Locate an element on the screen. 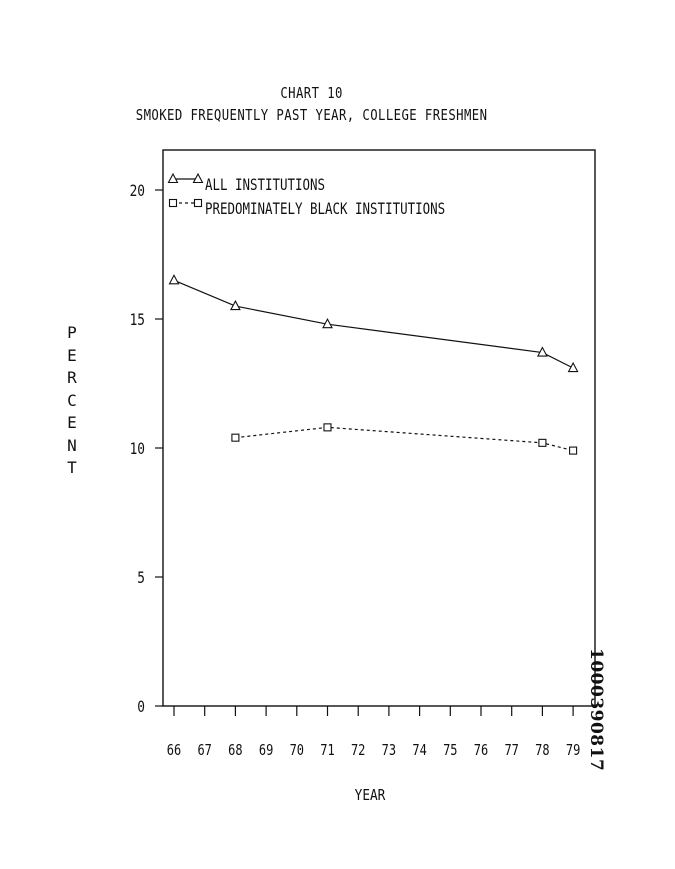 This screenshot has height=869, width=675. y-axis-label: PERCENT is located at coordinates (72, 400).